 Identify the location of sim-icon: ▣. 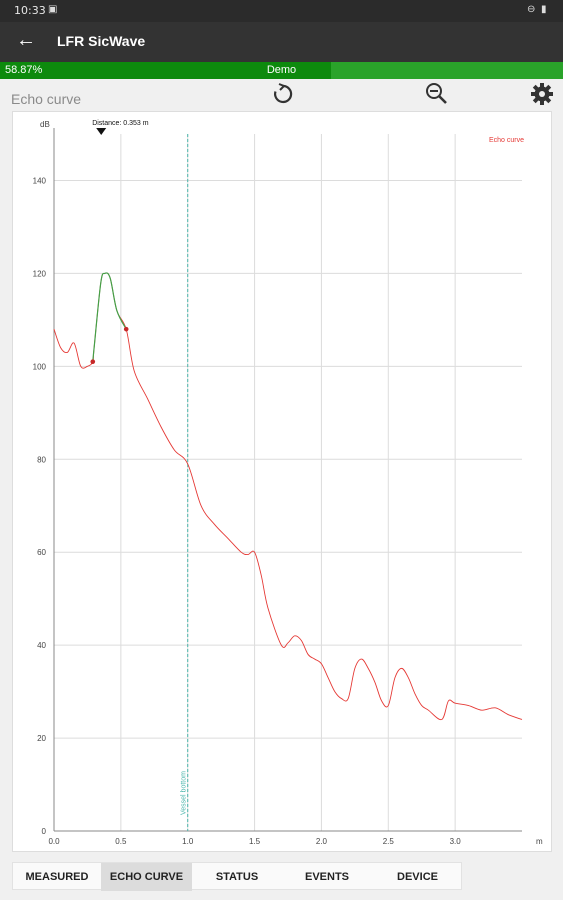
(53, 9).